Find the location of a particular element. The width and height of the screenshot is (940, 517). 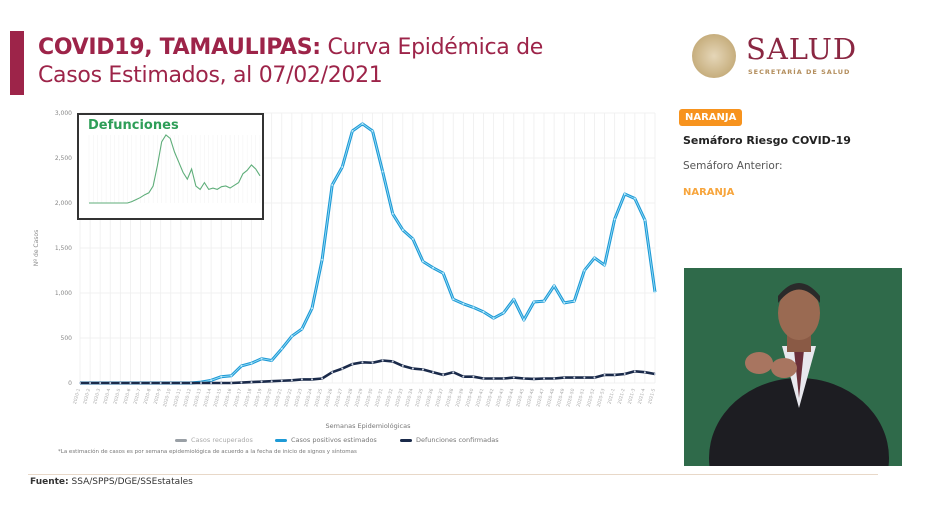

y-axis-label: Nº de Casos is located at coordinates (36, 248).